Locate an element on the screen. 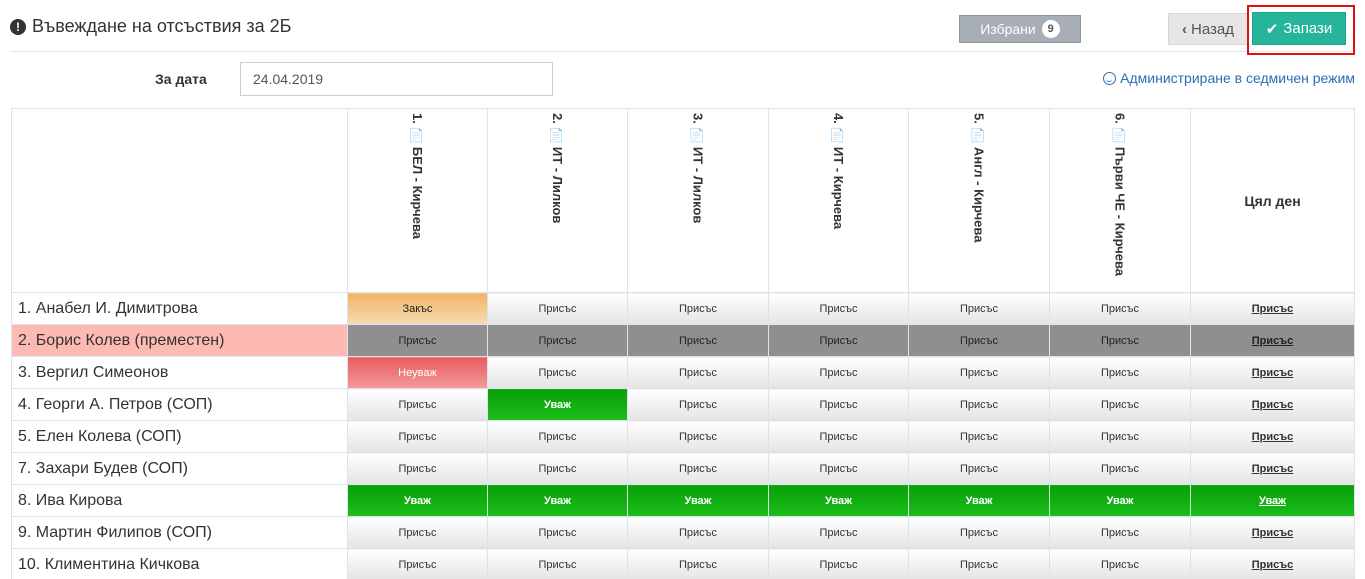  period-header-1: 1. 📄 БЕЛ - Кирчева is located at coordinates (417, 200).